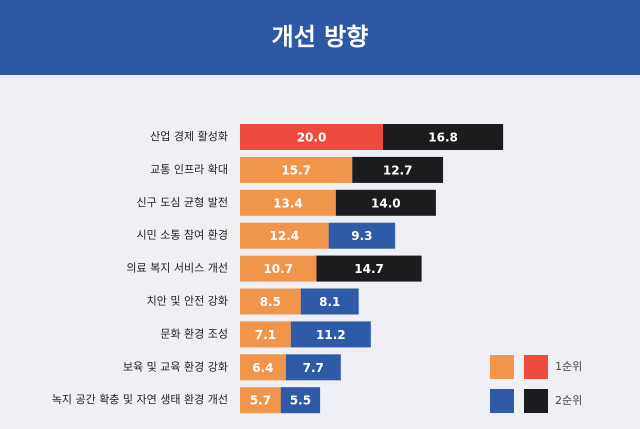 This screenshot has height=429, width=640. I want to click on chart-title: 개선 방향, so click(320, 37).